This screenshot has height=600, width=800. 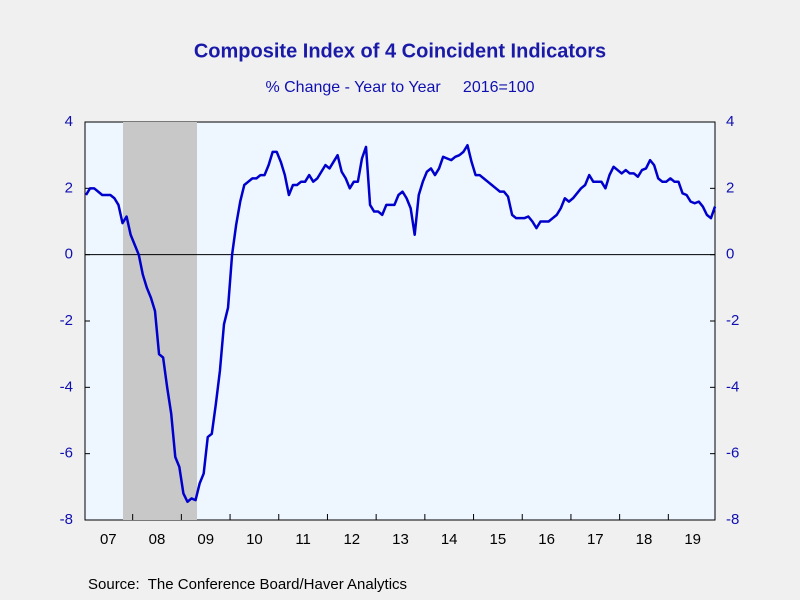 What do you see at coordinates (205, 539) in the screenshot?
I see `x-tick-label: 09` at bounding box center [205, 539].